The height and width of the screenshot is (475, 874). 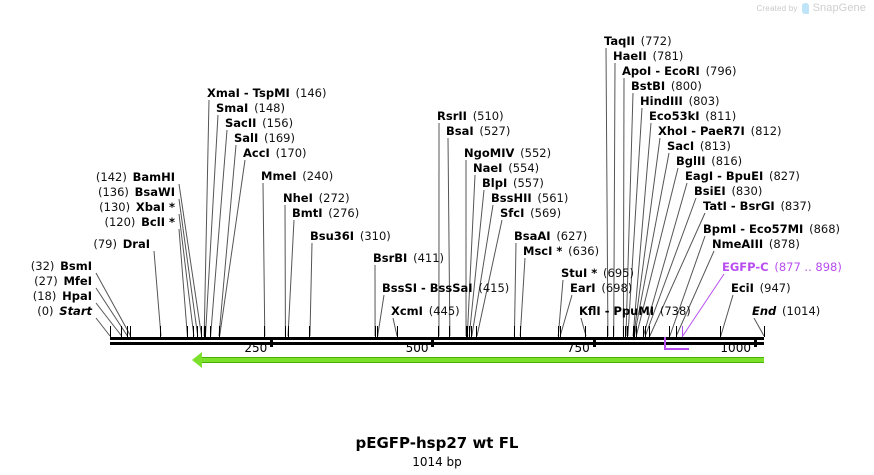 What do you see at coordinates (676, 343) in the screenshot?
I see `egfp-c-bracket` at bounding box center [676, 343].